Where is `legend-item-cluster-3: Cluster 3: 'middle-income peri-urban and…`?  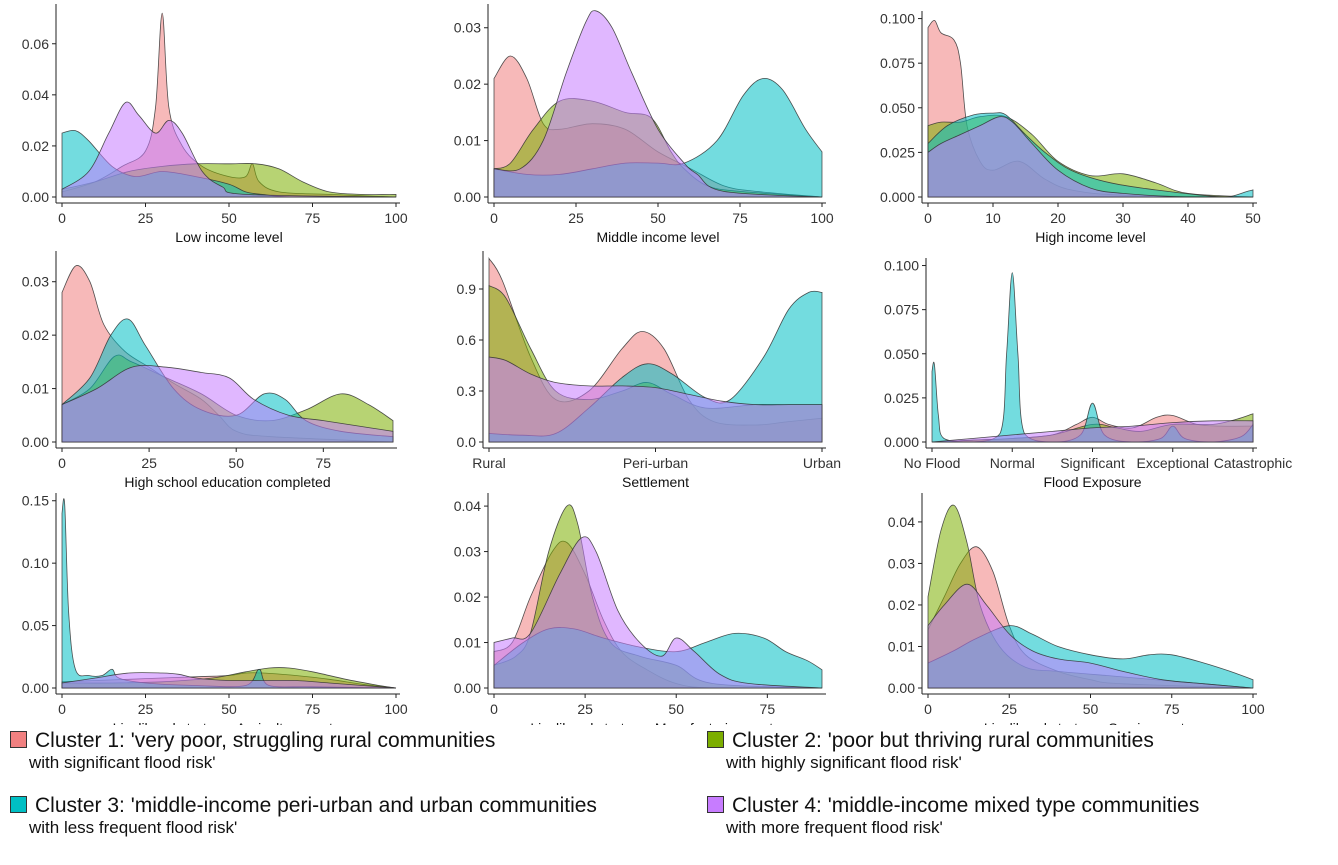
legend-item-cluster-3: Cluster 3: 'middle-income peri-urban and… is located at coordinates (303, 816).